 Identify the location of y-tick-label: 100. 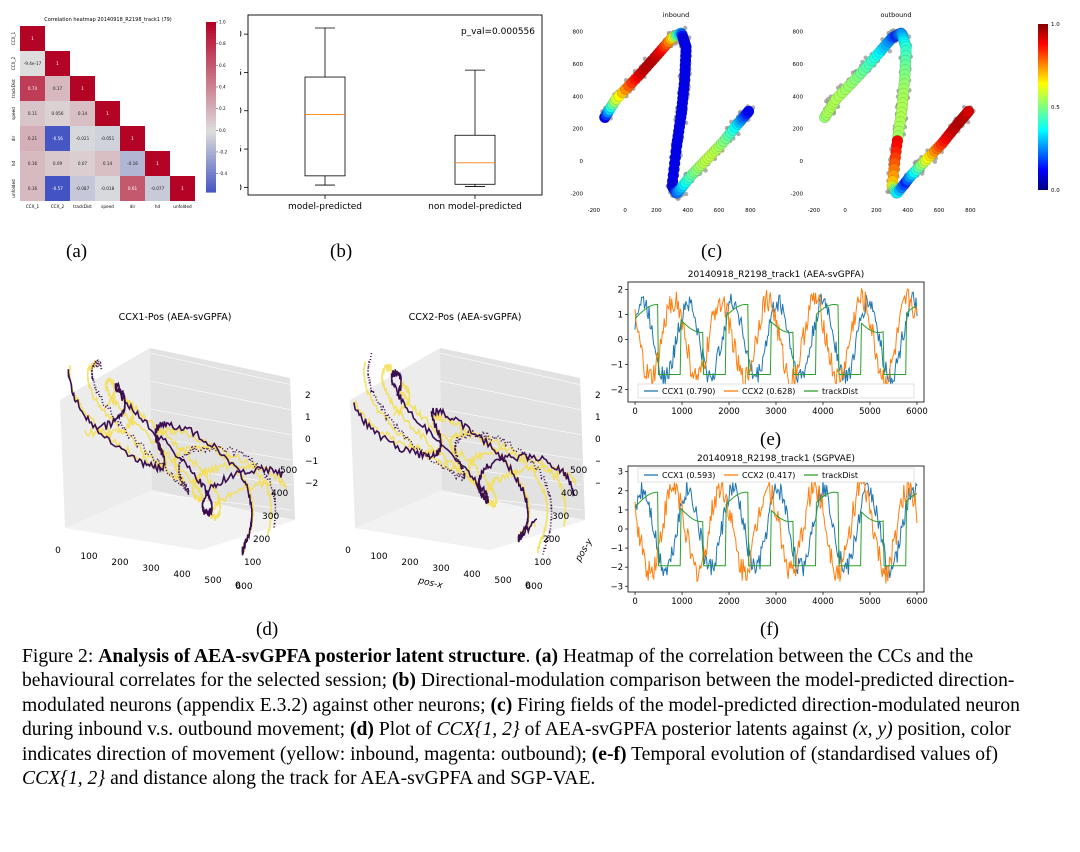
(252, 563).